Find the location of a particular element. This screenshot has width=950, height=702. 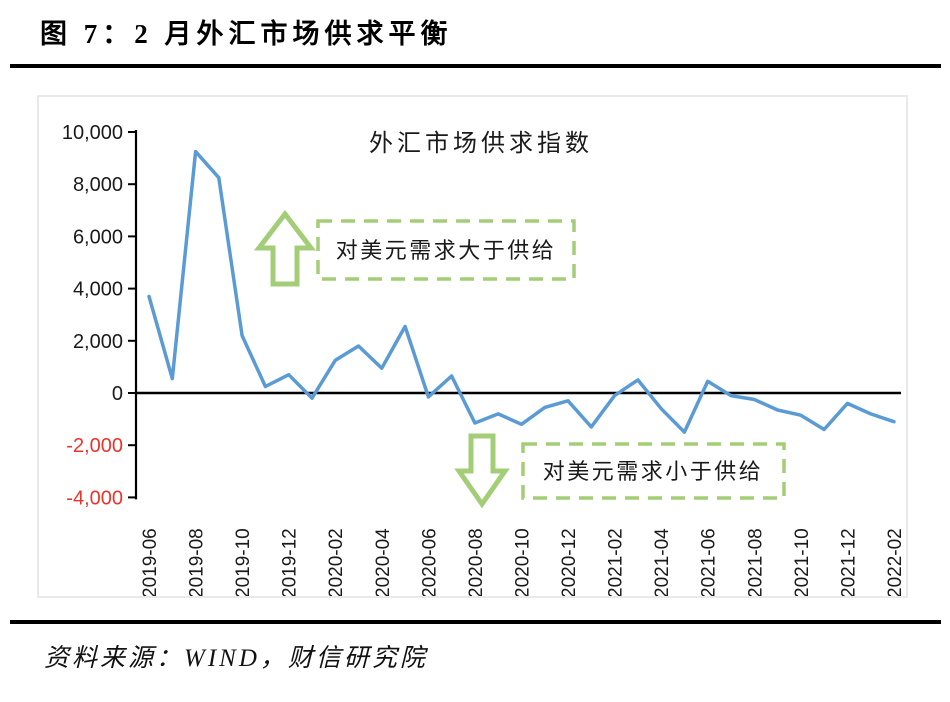

annotation-text-up: 对美元需求大于供给 is located at coordinates (446, 250).